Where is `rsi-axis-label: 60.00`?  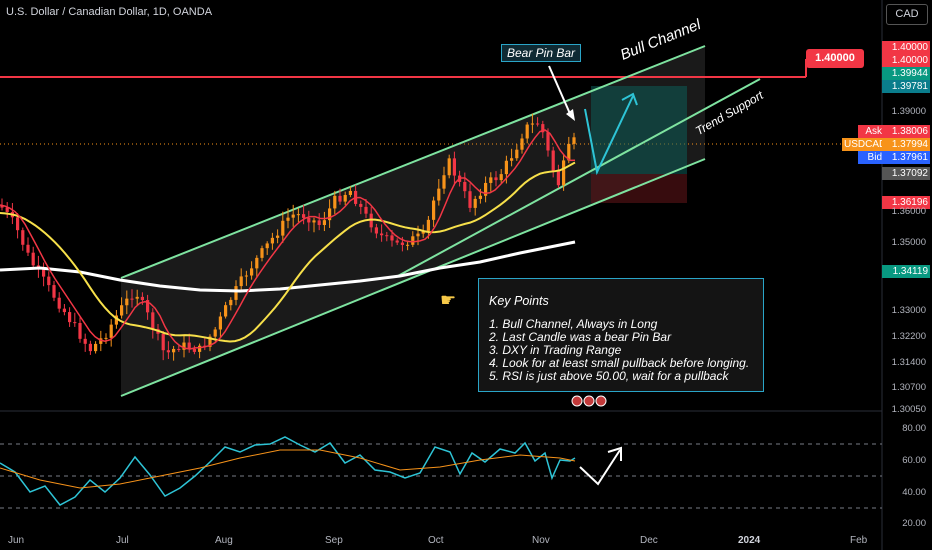 rsi-axis-label: 60.00 is located at coordinates (914, 460).